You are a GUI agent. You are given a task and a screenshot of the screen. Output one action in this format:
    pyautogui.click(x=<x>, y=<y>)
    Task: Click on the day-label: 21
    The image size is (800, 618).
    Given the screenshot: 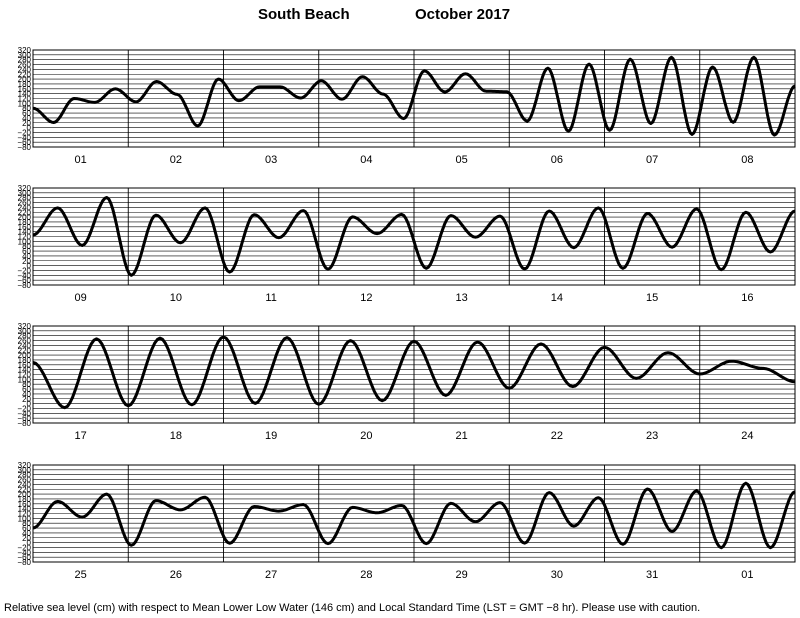 What is the action you would take?
    pyautogui.click(x=462, y=436)
    